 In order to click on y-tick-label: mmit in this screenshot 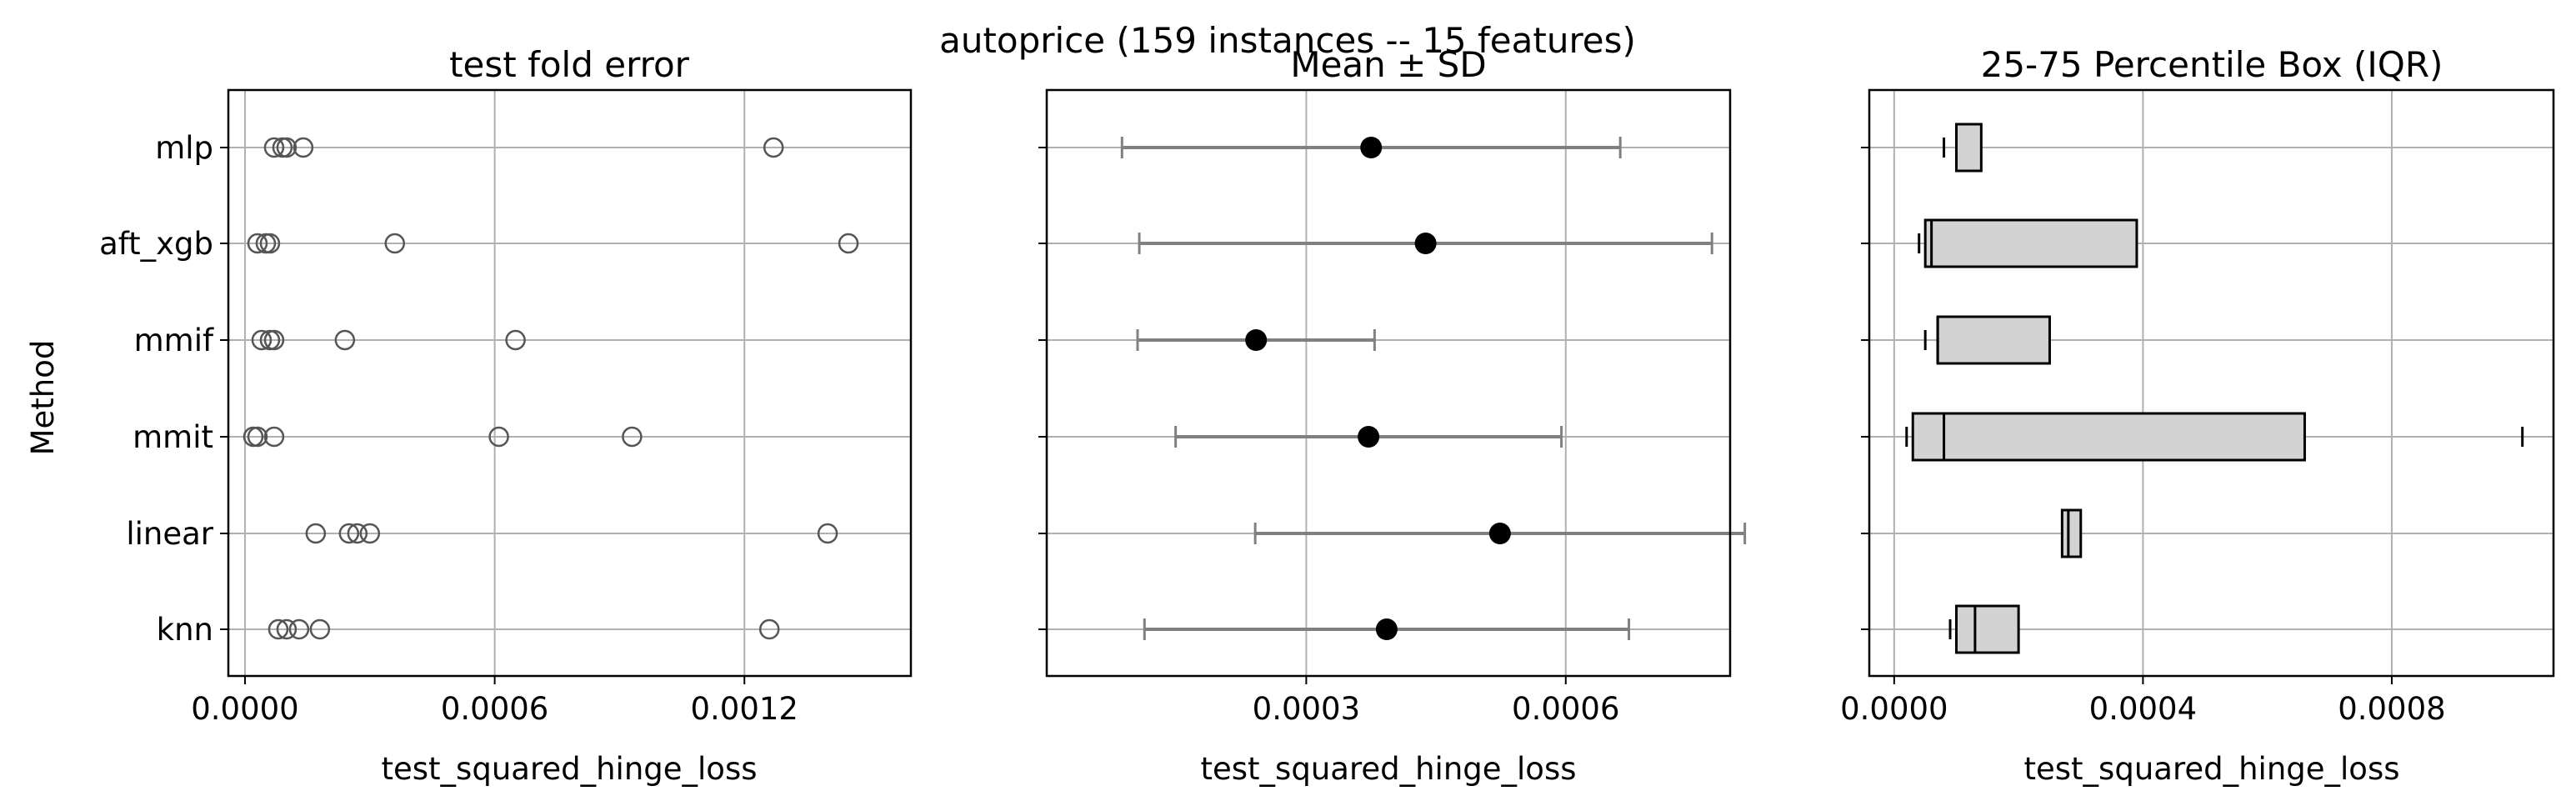, I will do `click(173, 437)`.